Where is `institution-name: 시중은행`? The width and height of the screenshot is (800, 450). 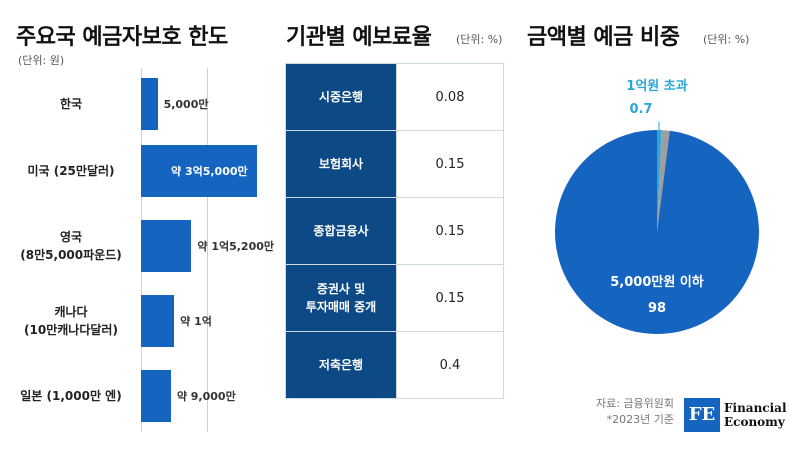 institution-name: 시중은행 is located at coordinates (341, 97).